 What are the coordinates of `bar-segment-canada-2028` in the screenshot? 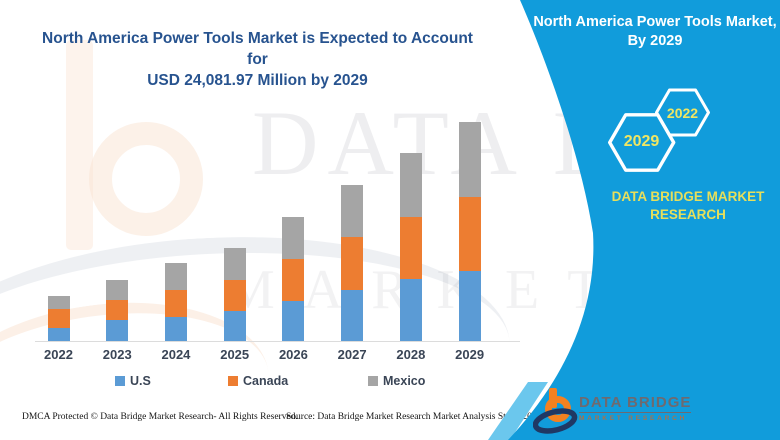 It's located at (410, 248).